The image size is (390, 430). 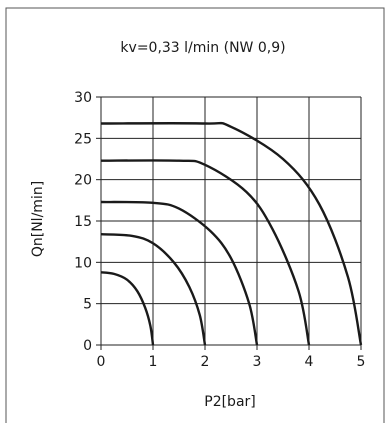 What do you see at coordinates (83, 181) in the screenshot?
I see `y-tick-label: 20` at bounding box center [83, 181].